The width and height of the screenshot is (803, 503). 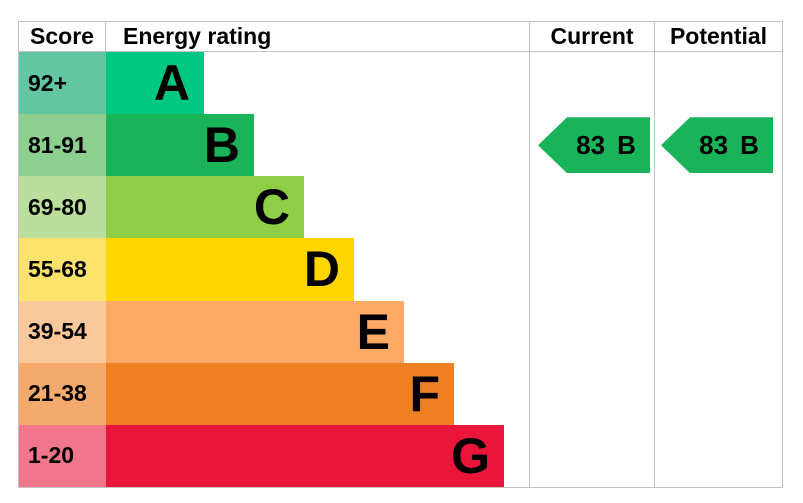 I want to click on score-range-a: 92+, so click(x=62, y=83).